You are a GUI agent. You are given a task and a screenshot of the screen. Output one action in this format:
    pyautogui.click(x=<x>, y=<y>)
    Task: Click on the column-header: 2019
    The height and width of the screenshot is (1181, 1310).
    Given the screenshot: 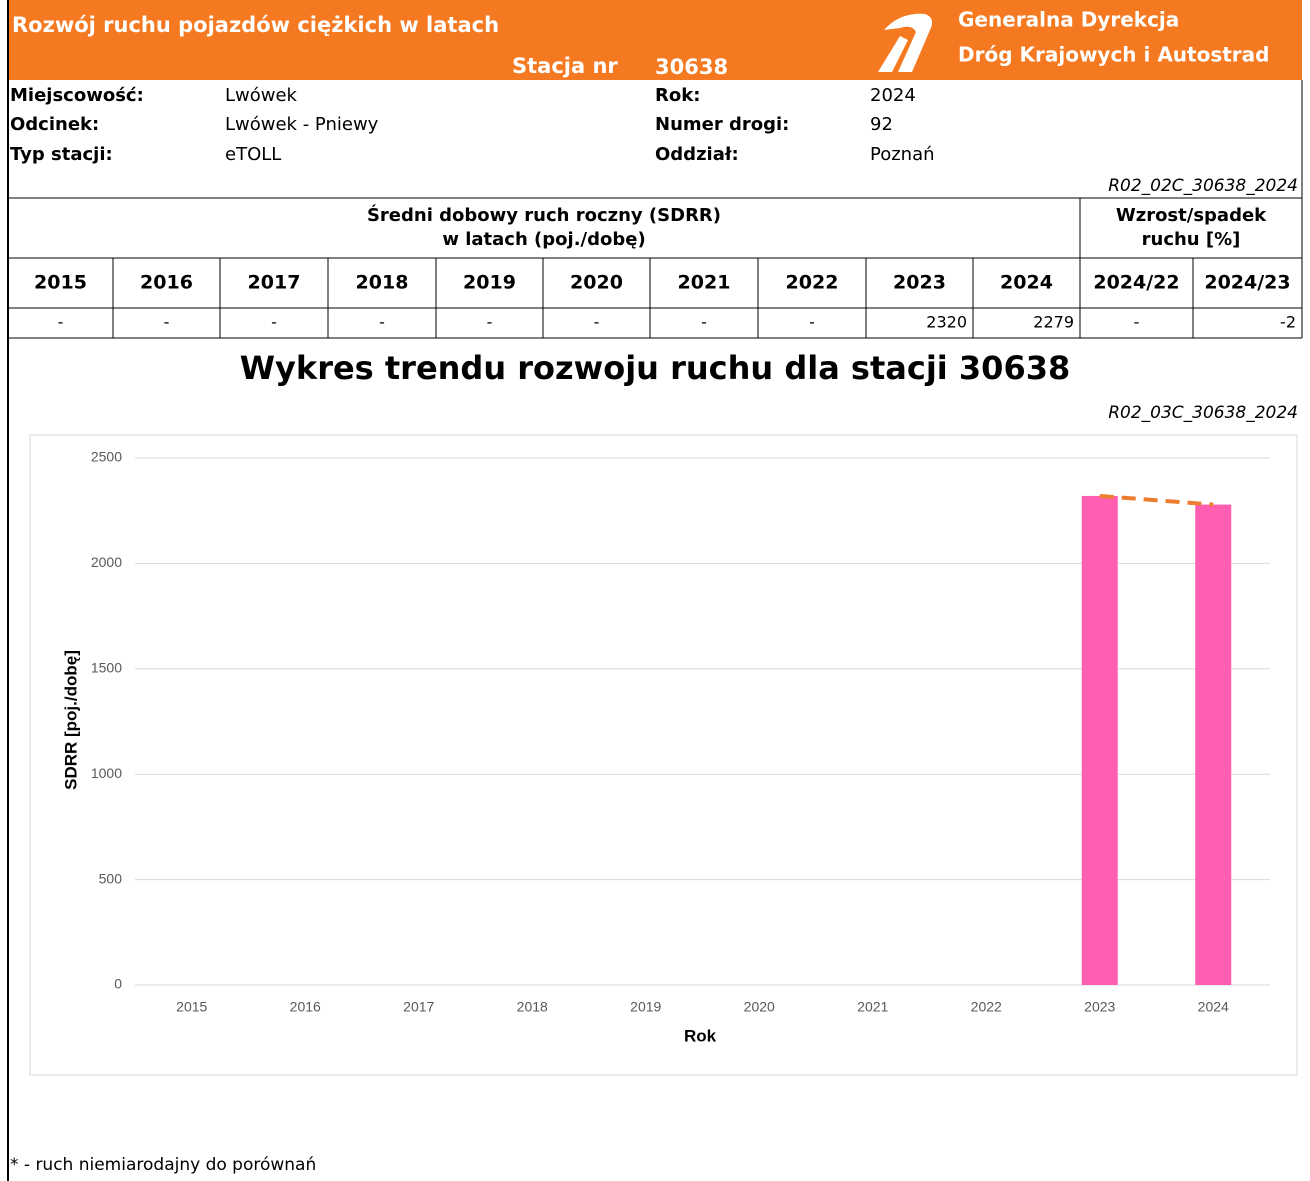 What is the action you would take?
    pyautogui.click(x=489, y=283)
    